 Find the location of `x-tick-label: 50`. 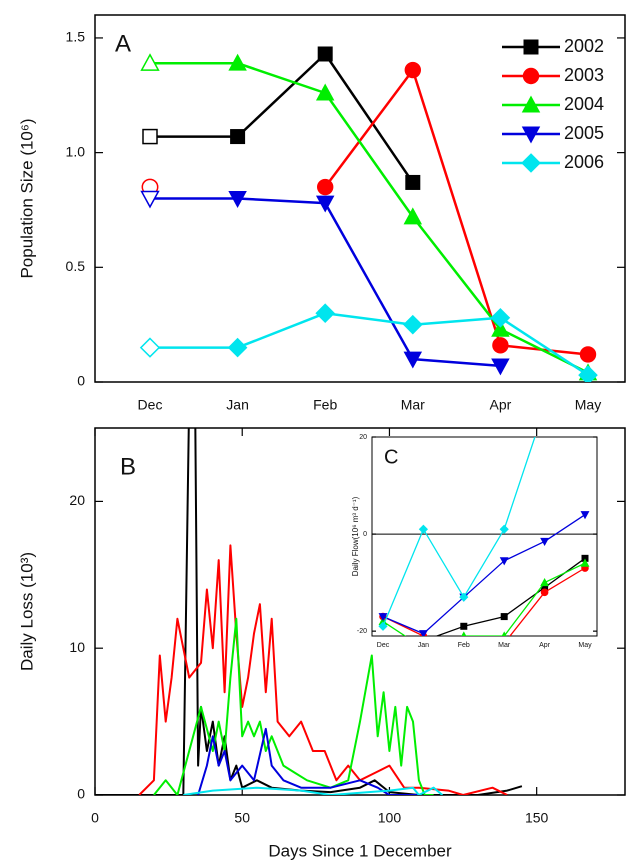

x-tick-label: 50 is located at coordinates (242, 818).